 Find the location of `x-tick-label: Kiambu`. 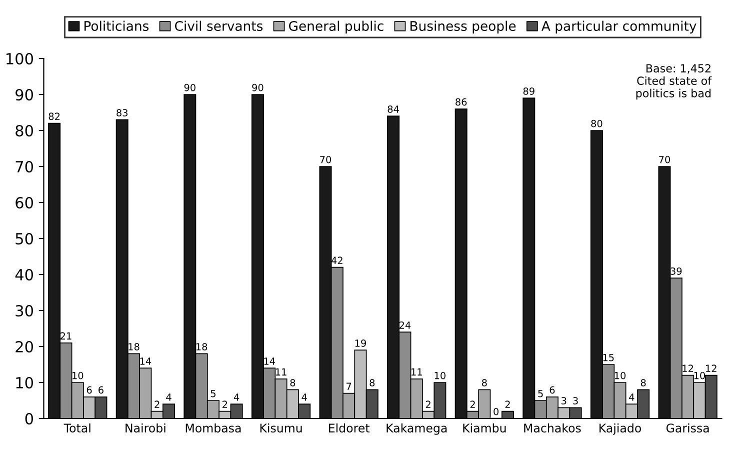

x-tick-label: Kiambu is located at coordinates (484, 427).